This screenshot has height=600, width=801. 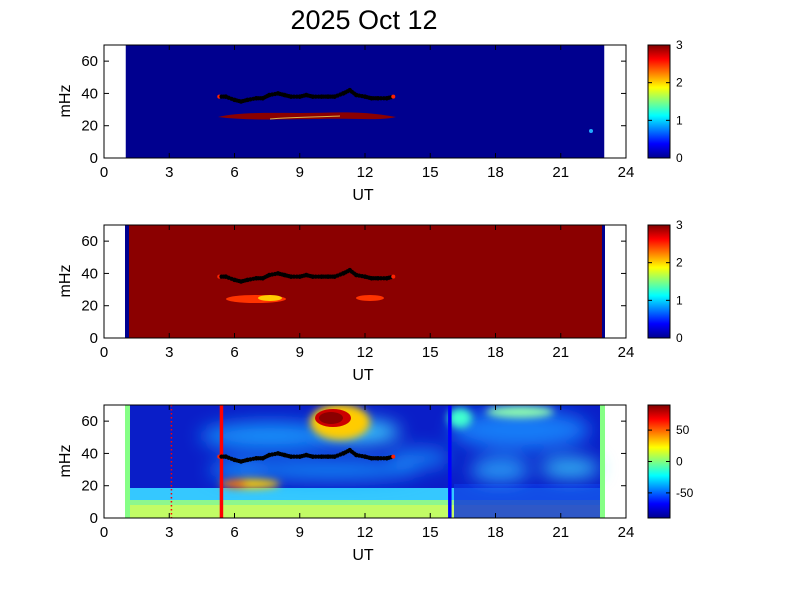 What do you see at coordinates (331, 418) in the screenshot?
I see `heatmap-hot-core` at bounding box center [331, 418].